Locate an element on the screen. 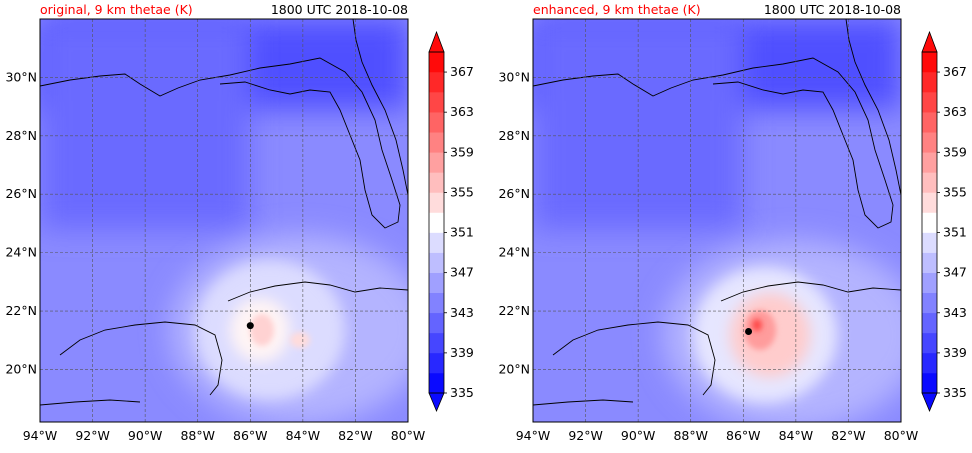  colorbar-tick-label: 367 is located at coordinates (955, 71).